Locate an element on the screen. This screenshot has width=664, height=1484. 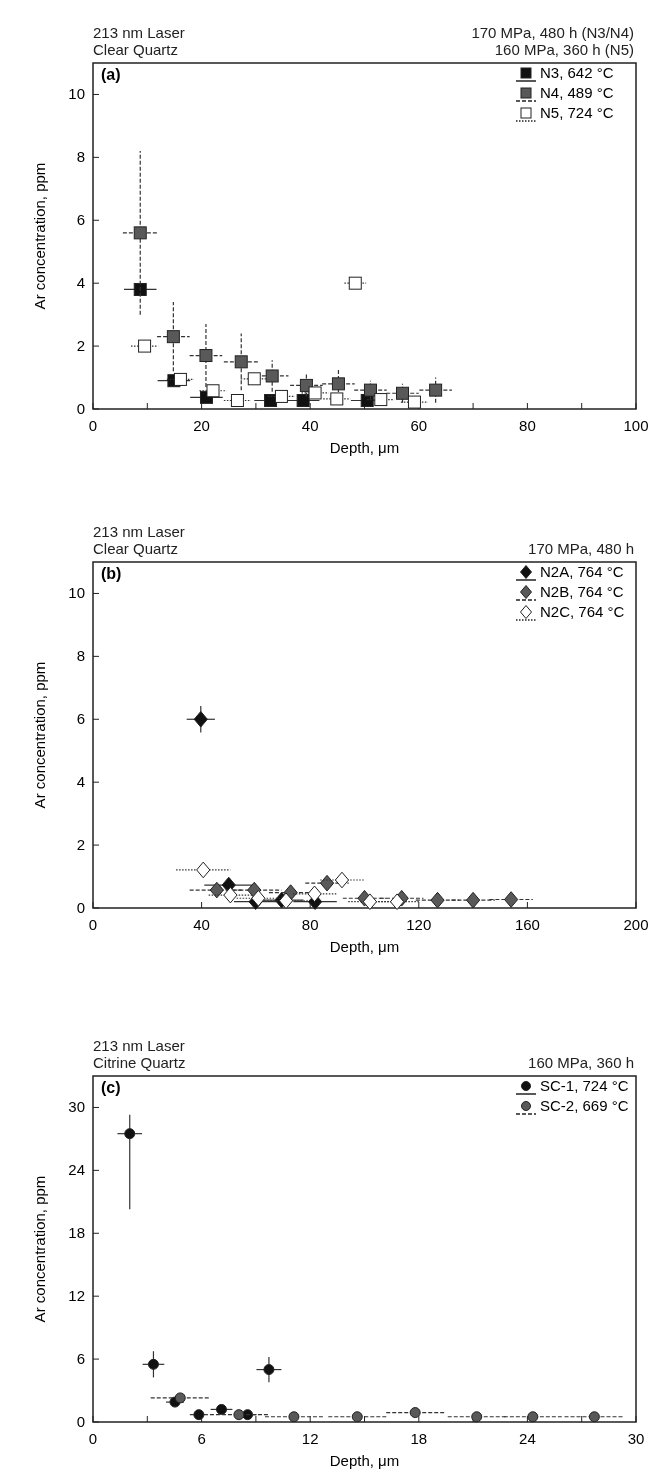
legend-key: SC-2, 669 °C is located at coordinates (572, 1106).